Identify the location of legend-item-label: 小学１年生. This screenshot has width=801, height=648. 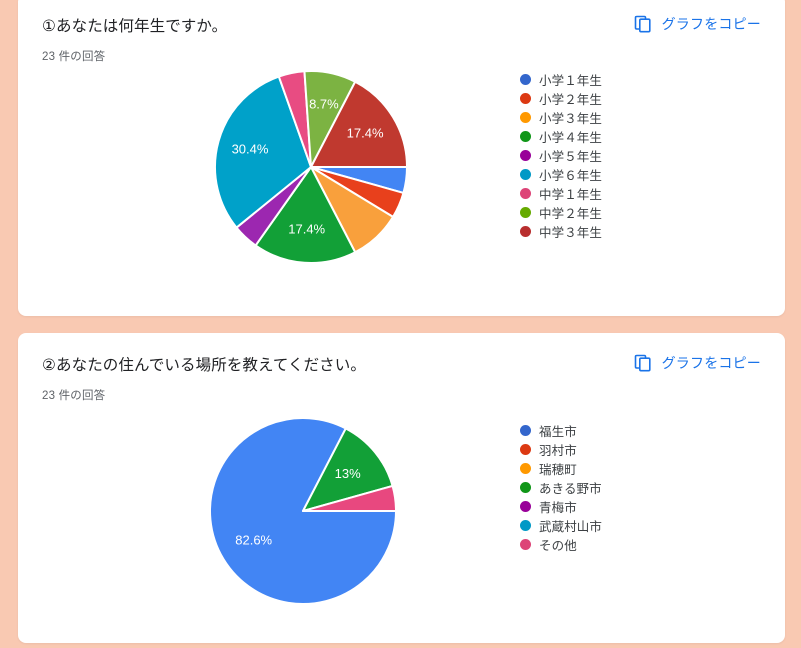
(571, 80).